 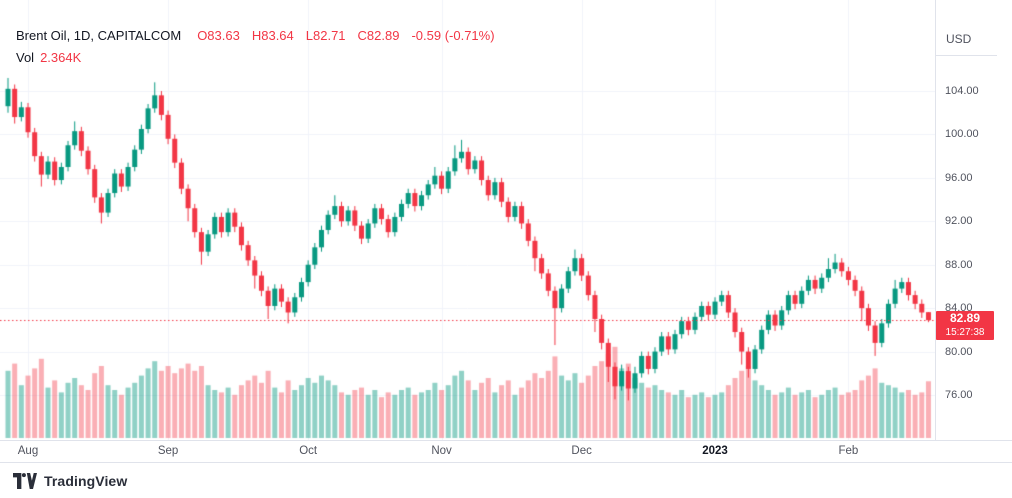 I want to click on price-axis-label: 88.00, so click(x=959, y=264).